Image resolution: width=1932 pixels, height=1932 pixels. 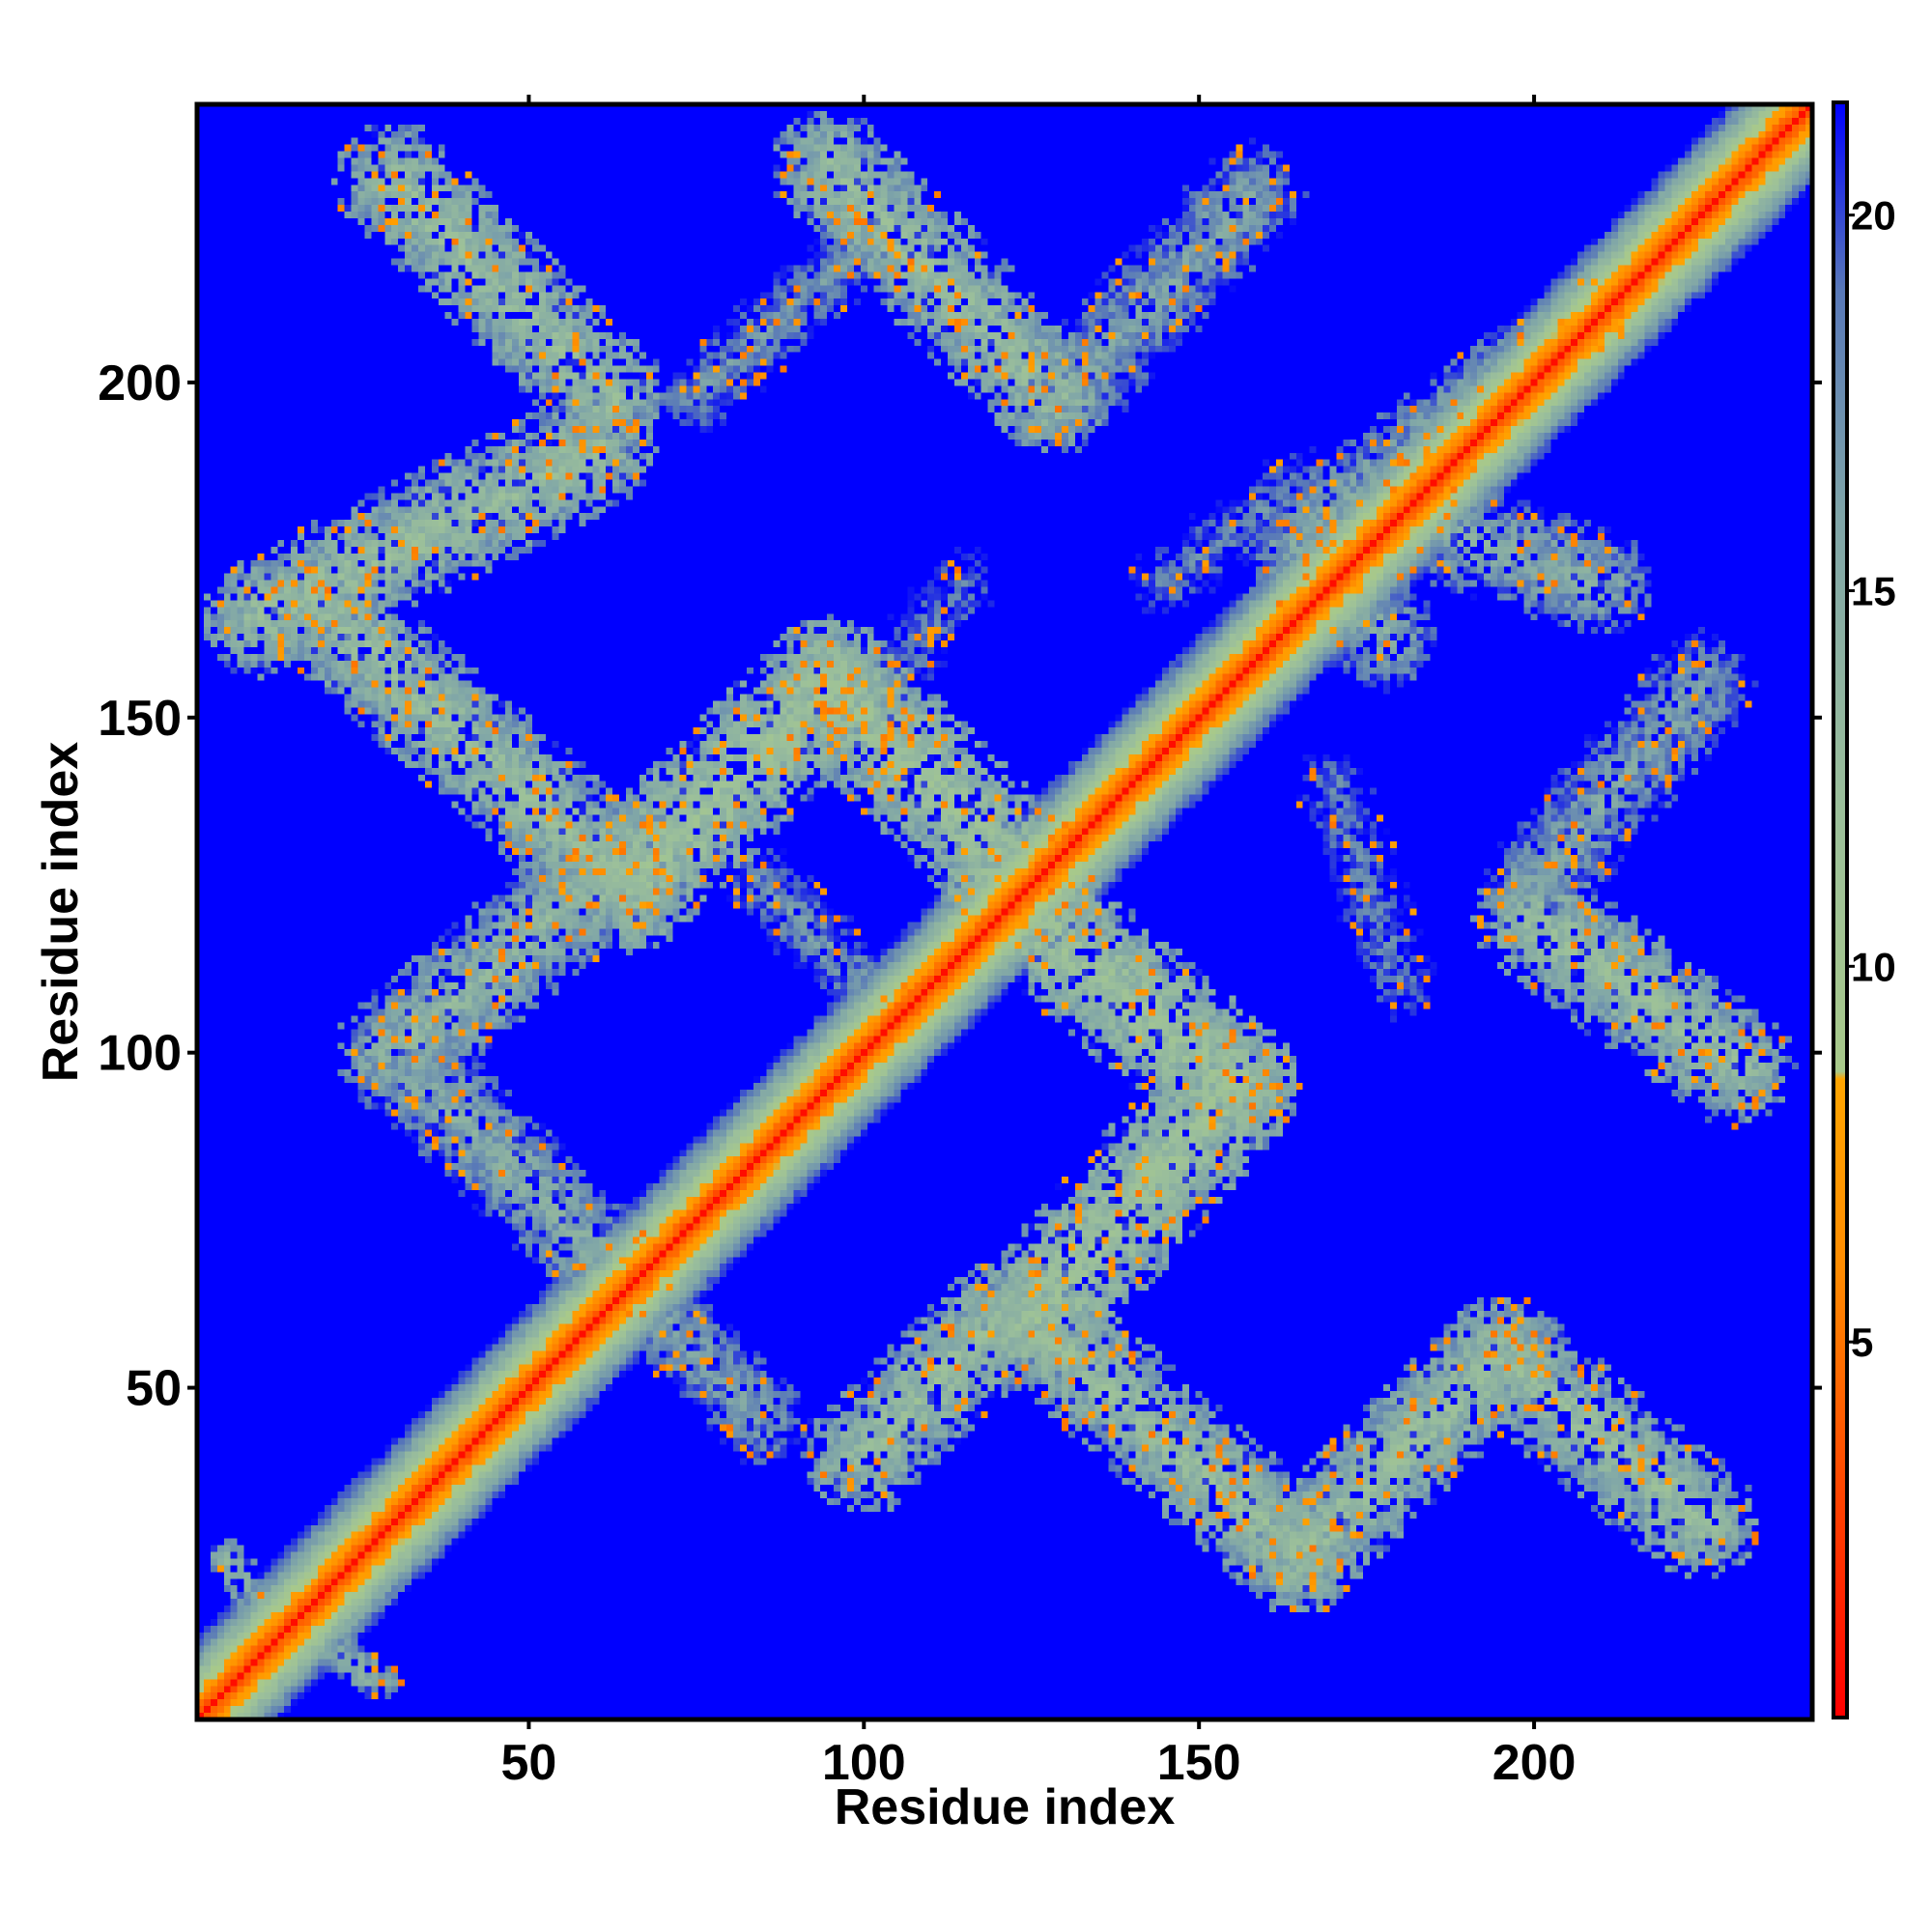 What do you see at coordinates (528, 1763) in the screenshot?
I see `x-tick-label: 50` at bounding box center [528, 1763].